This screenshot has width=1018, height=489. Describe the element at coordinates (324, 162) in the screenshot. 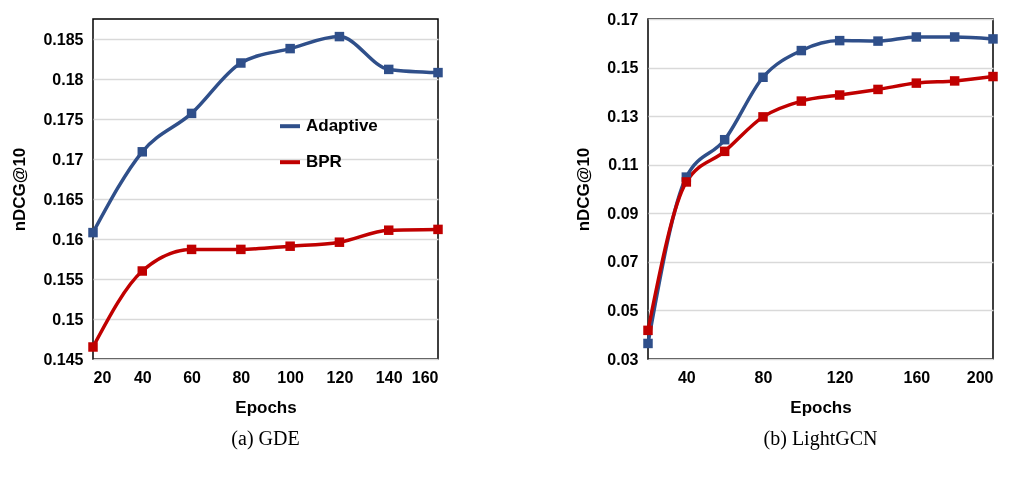

I see `legend-label: BPR` at that location.